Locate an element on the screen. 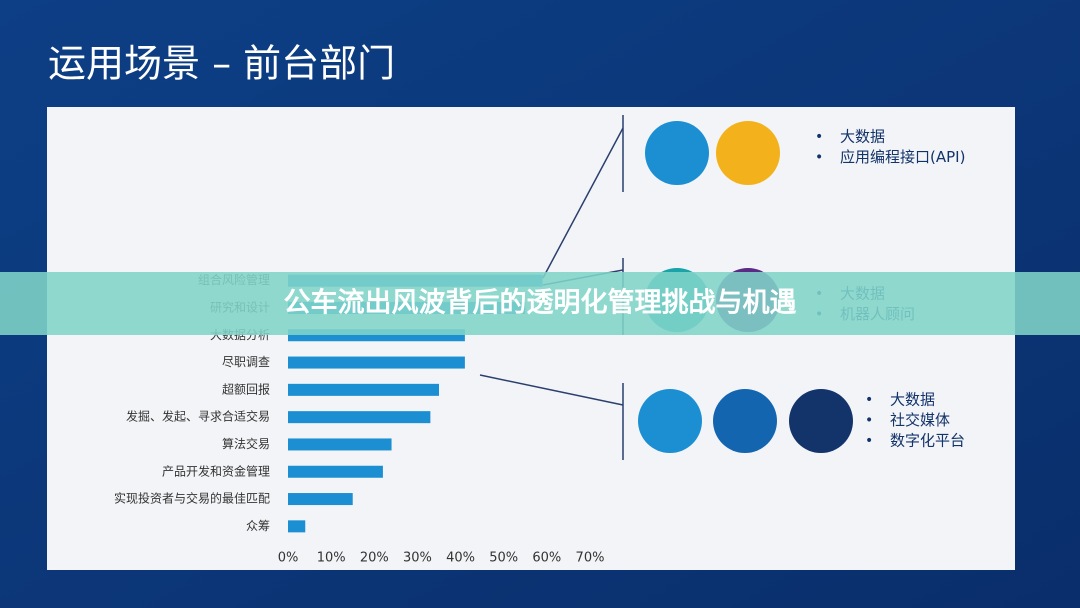 Image resolution: width=1080 pixels, height=608 pixels. x-tick-label: 60% is located at coordinates (546, 558).